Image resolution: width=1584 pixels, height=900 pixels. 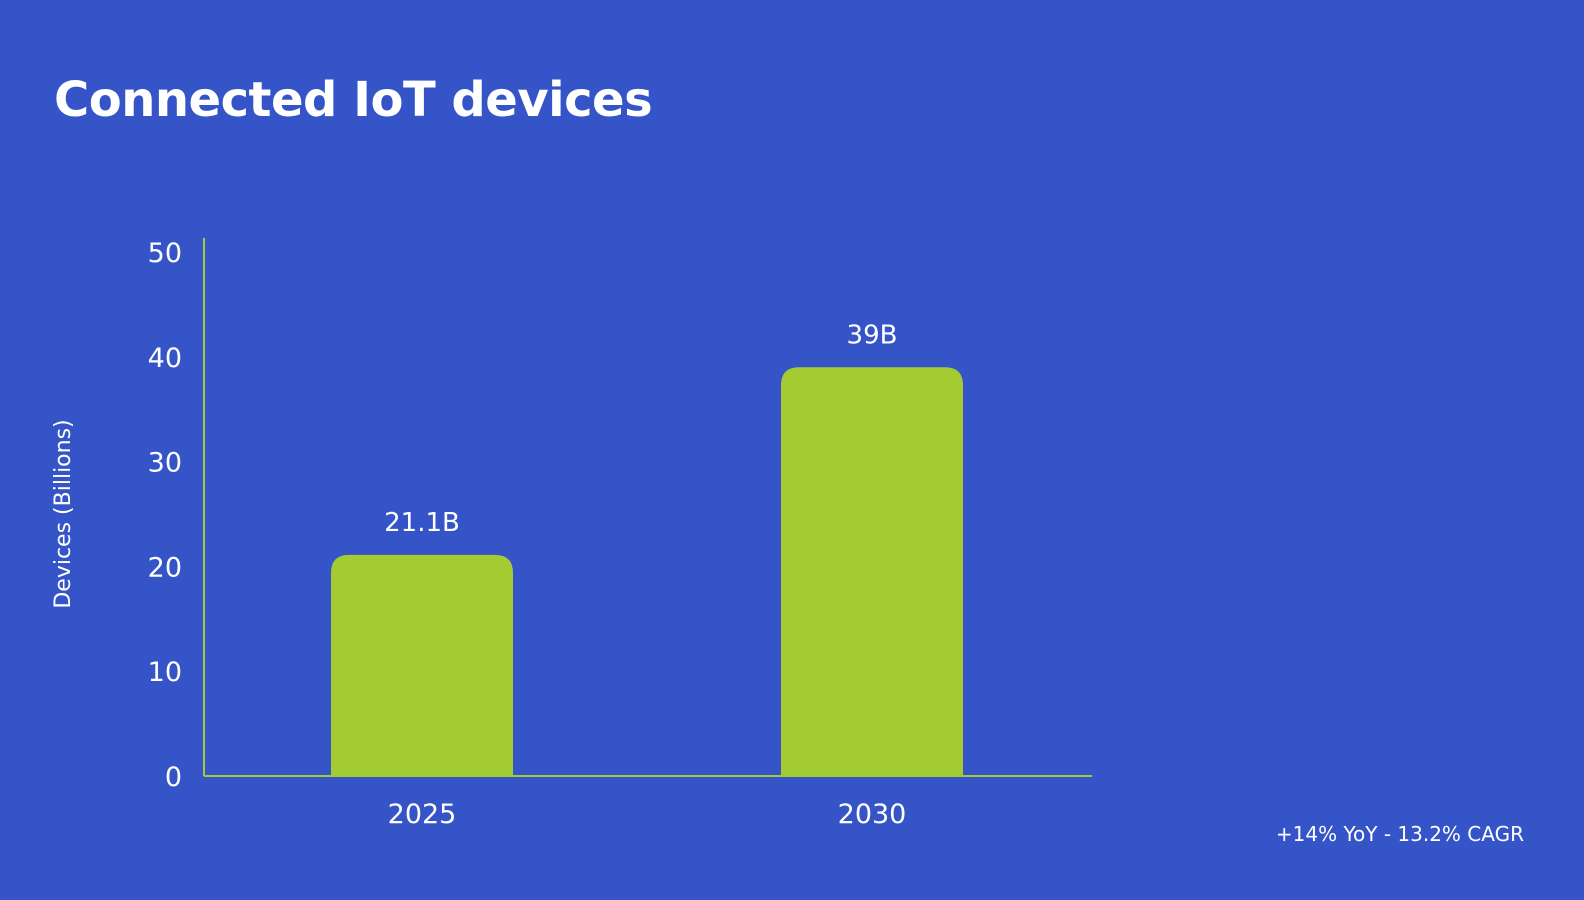 What do you see at coordinates (872, 571) in the screenshot?
I see `bar-2030` at bounding box center [872, 571].